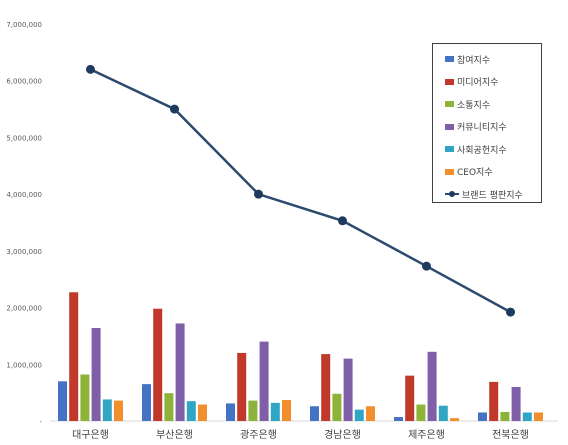  I want to click on x-tick-label: 대구은행, so click(90, 435).